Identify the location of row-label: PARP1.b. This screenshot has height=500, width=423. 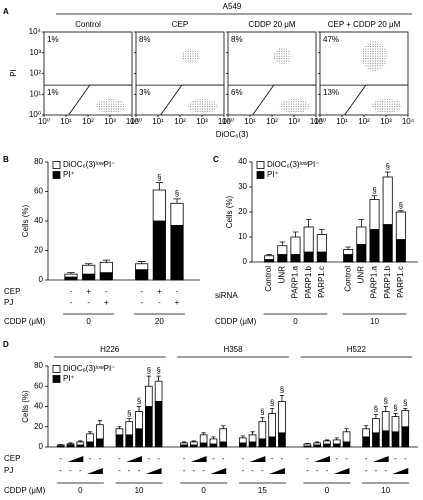
(387, 281).